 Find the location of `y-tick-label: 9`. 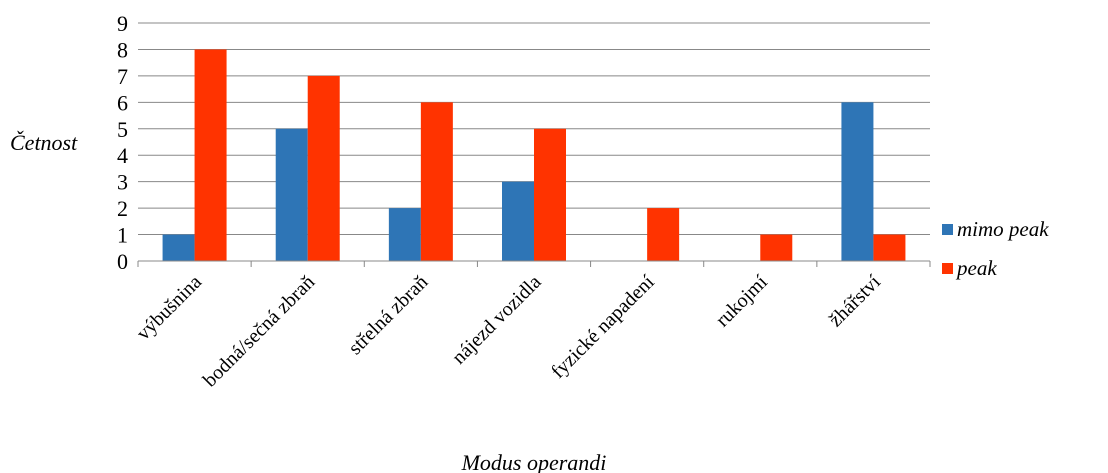

y-tick-label: 9 is located at coordinates (122, 23).